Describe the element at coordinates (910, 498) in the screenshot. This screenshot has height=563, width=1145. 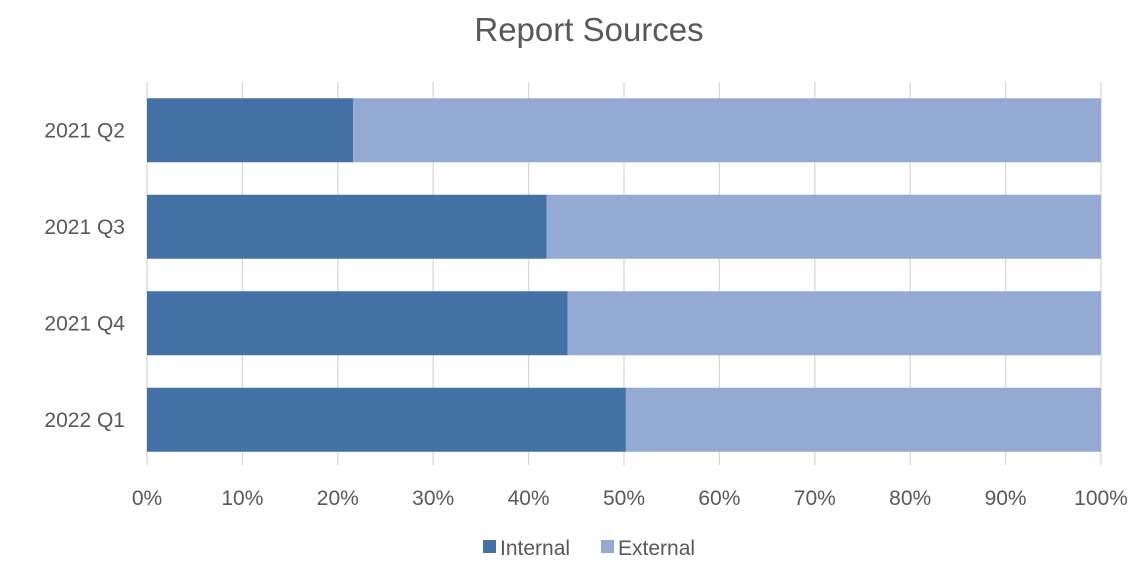
I see `x-tick-label: 80%` at that location.